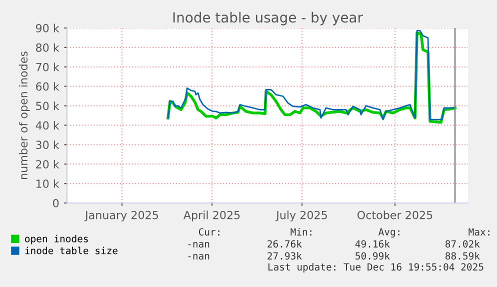  I want to click on y-tick-label: 70 k, so click(48, 67).